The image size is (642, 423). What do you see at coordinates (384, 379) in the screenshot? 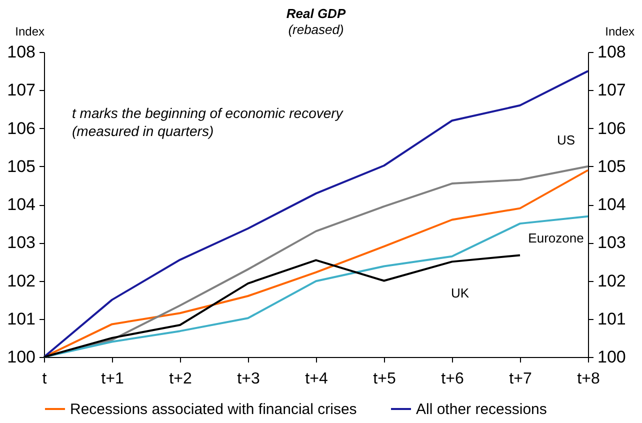
I see `x-tick-label: t+5` at bounding box center [384, 379].